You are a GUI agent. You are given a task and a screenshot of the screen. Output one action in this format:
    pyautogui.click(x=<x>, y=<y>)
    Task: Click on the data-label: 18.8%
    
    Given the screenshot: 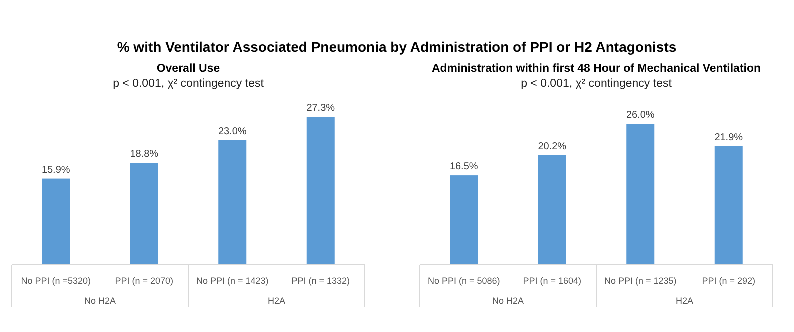 What is the action you would take?
    pyautogui.click(x=144, y=154)
    